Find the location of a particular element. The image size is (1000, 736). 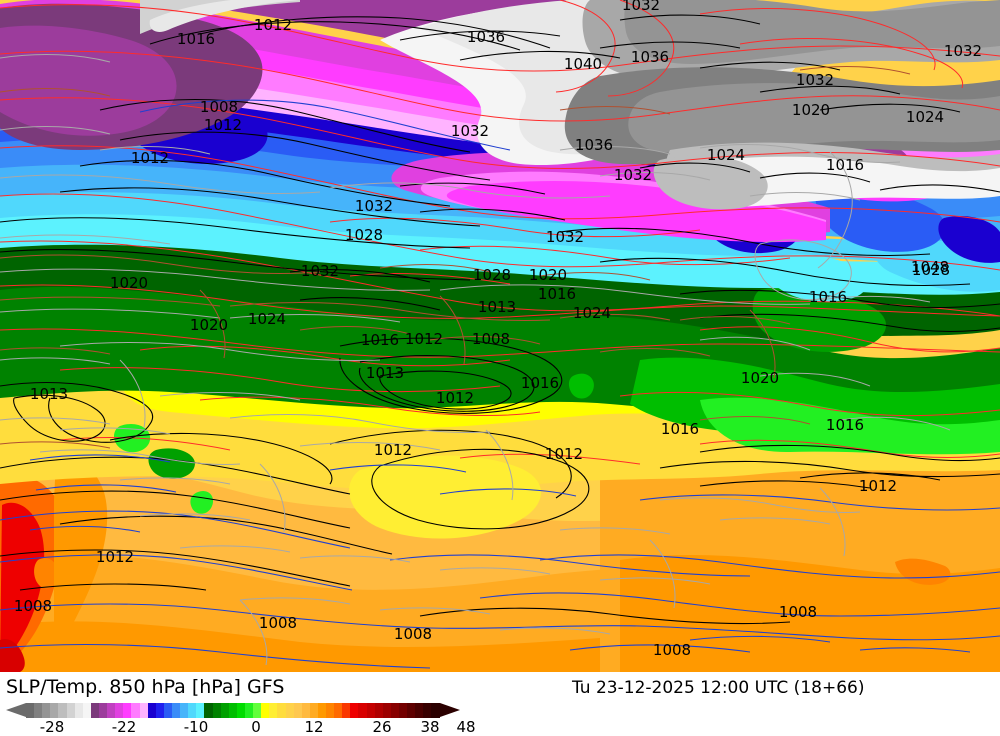

temp-blob-blue-ne2 is located at coordinates (880, 219).